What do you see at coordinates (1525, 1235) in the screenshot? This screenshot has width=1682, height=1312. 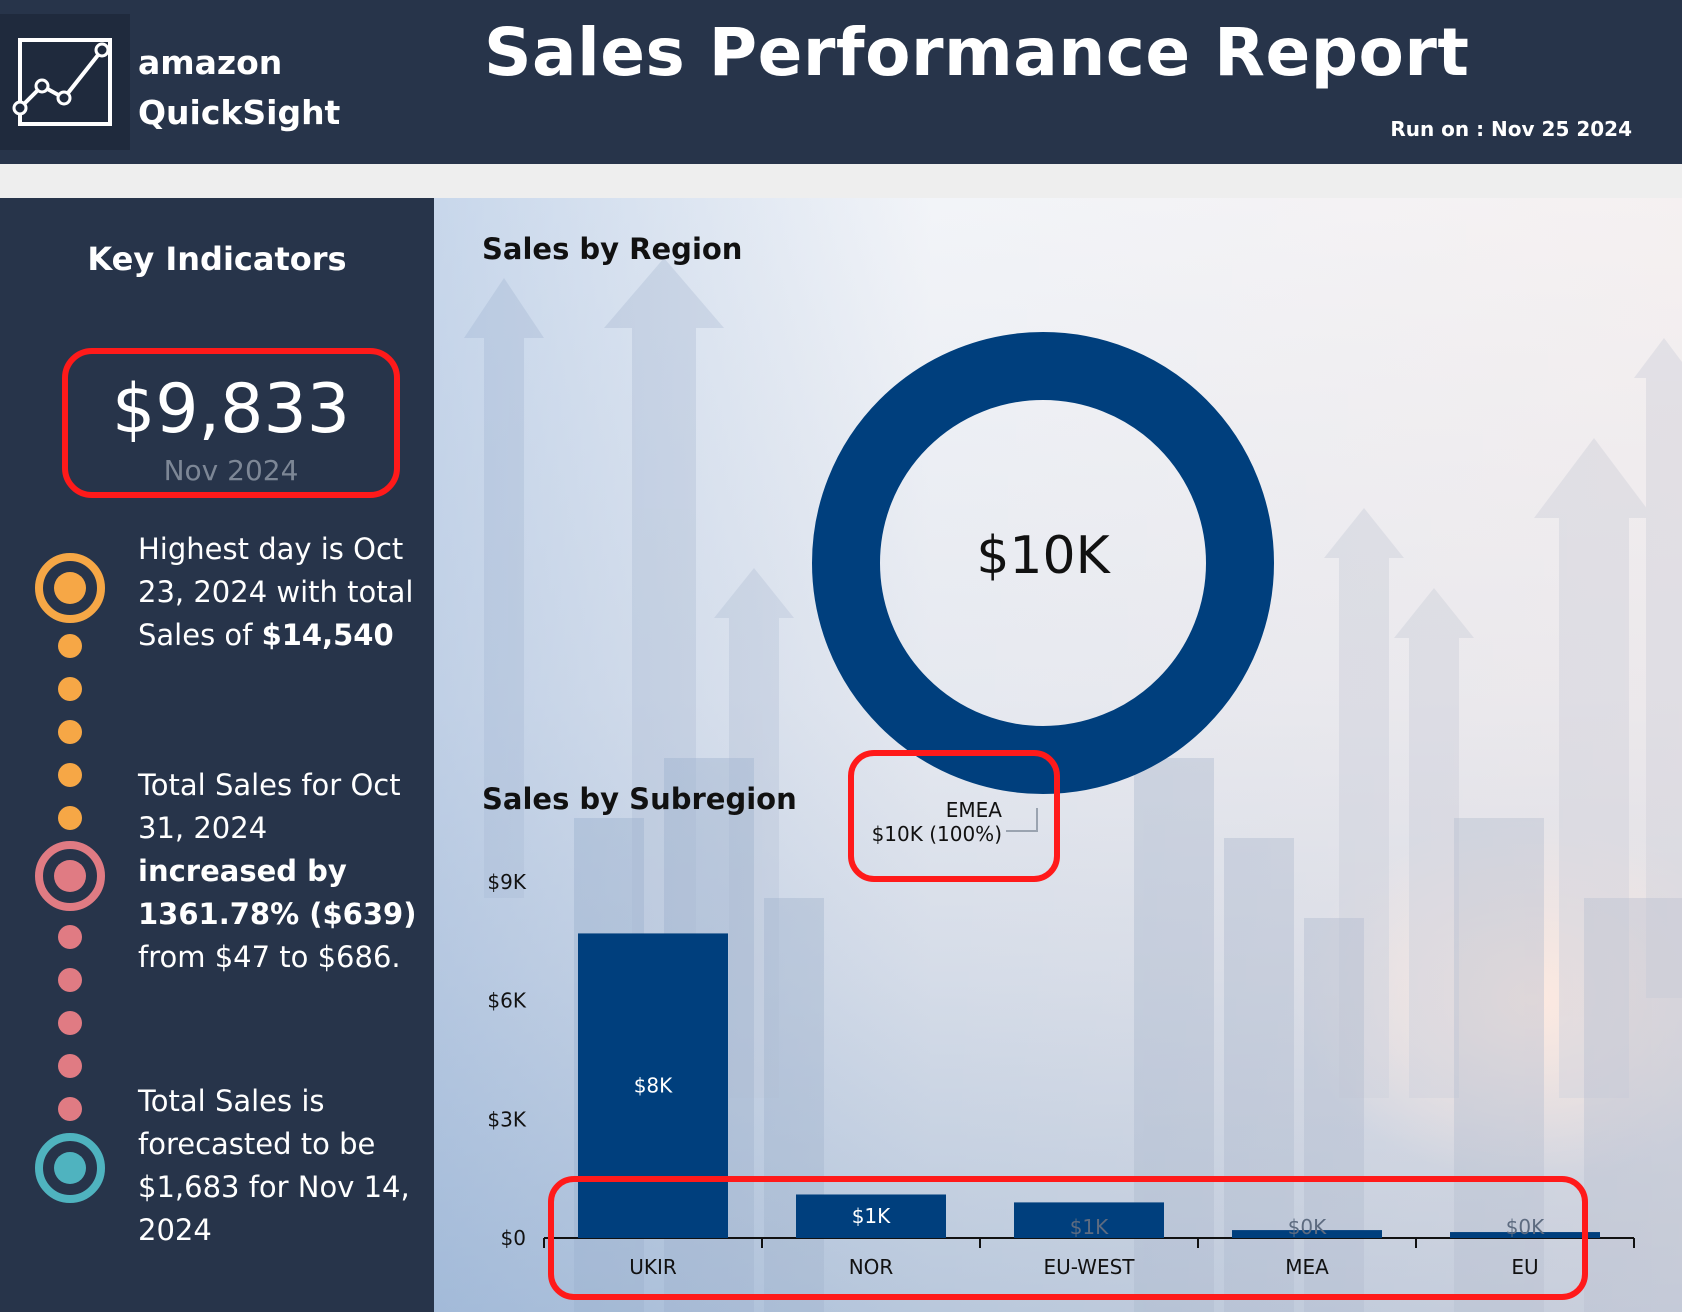 I see `bar-eu` at bounding box center [1525, 1235].